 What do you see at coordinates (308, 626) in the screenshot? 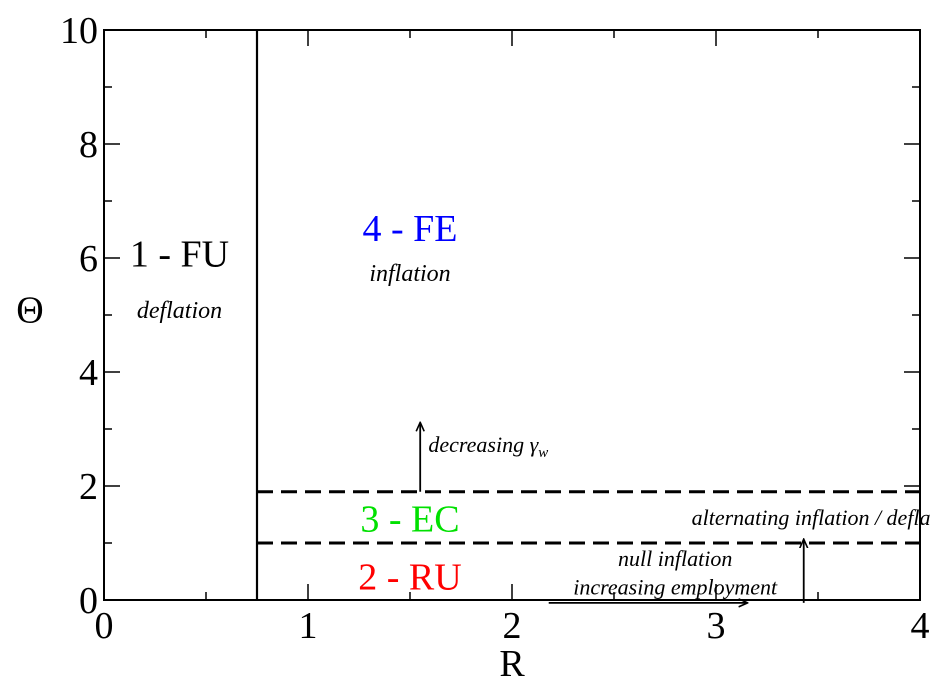
I see `x-tick-label: 1` at bounding box center [308, 626].